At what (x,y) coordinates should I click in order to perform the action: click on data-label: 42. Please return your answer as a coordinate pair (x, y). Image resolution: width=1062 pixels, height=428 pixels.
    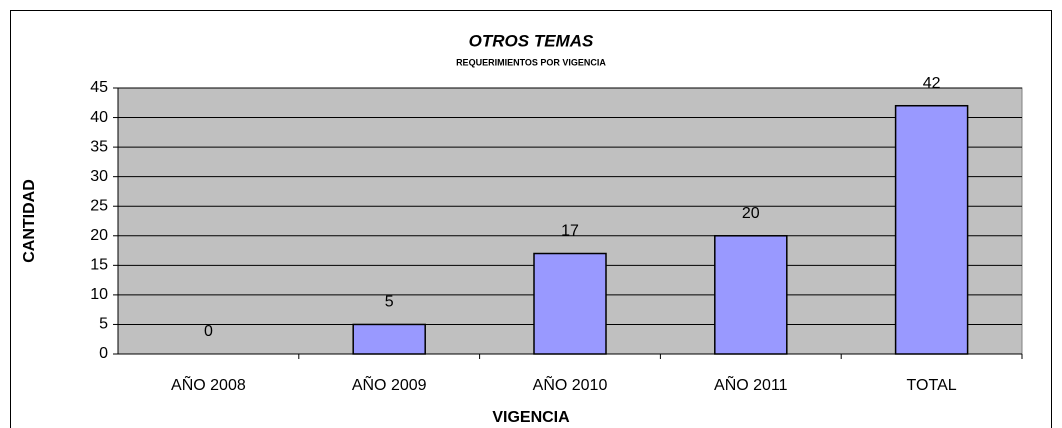
    Looking at the image, I should click on (932, 83).